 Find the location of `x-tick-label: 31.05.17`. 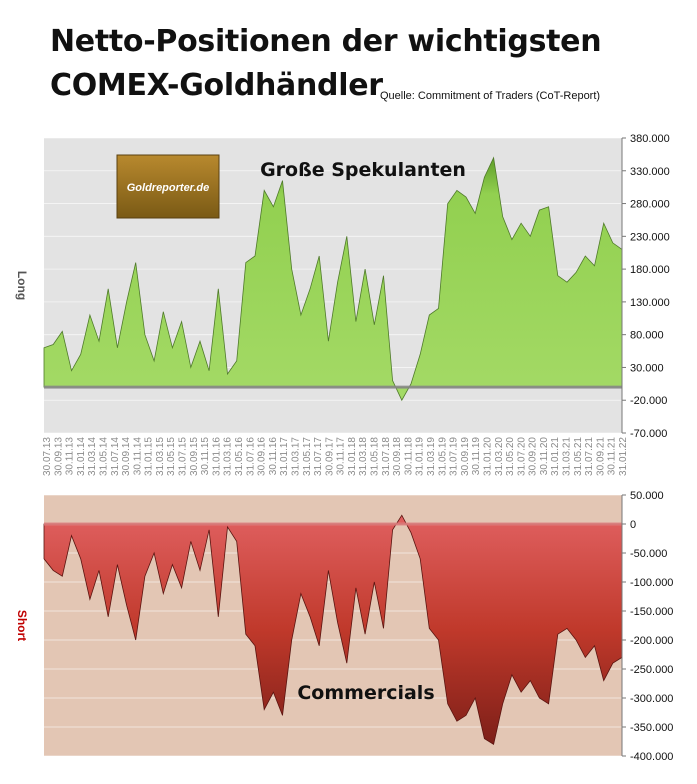

x-tick-label: 31.05.17 is located at coordinates (307, 456).